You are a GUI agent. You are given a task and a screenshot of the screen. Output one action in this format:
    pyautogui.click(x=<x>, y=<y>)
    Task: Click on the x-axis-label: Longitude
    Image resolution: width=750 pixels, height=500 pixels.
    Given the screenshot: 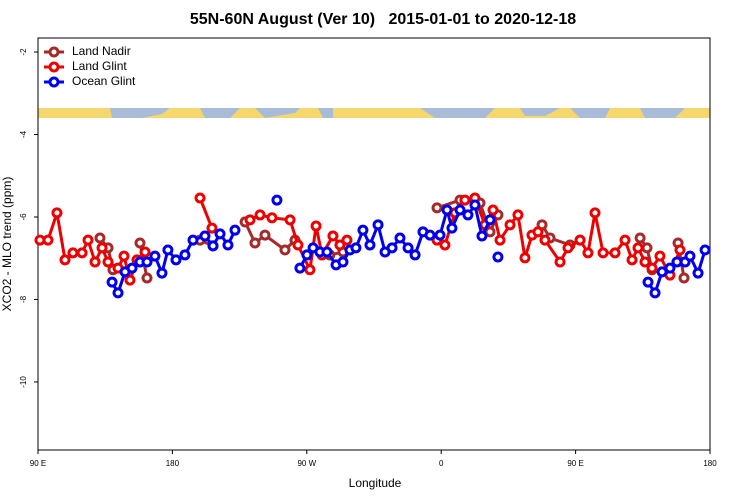 What is the action you would take?
    pyautogui.click(x=375, y=483)
    